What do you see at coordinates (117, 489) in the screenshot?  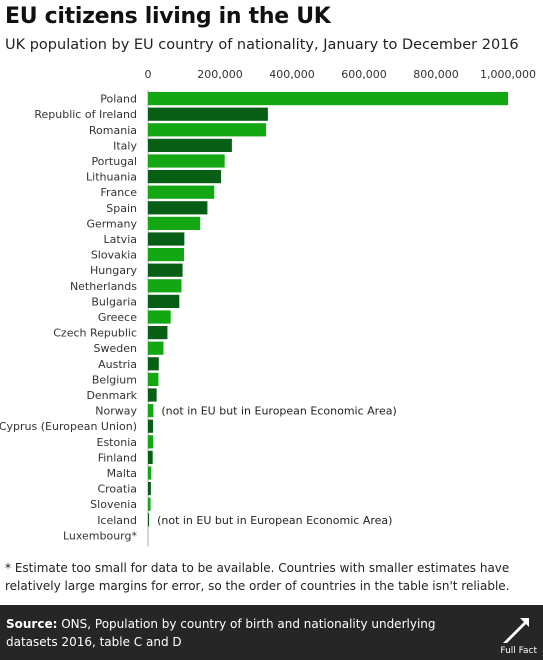 I see `category-label: Croatia` at bounding box center [117, 489].